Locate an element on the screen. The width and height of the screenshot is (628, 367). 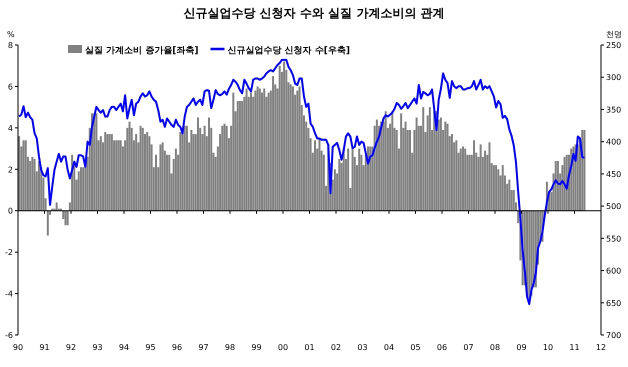
x-tick-label: 01 is located at coordinates (309, 347).